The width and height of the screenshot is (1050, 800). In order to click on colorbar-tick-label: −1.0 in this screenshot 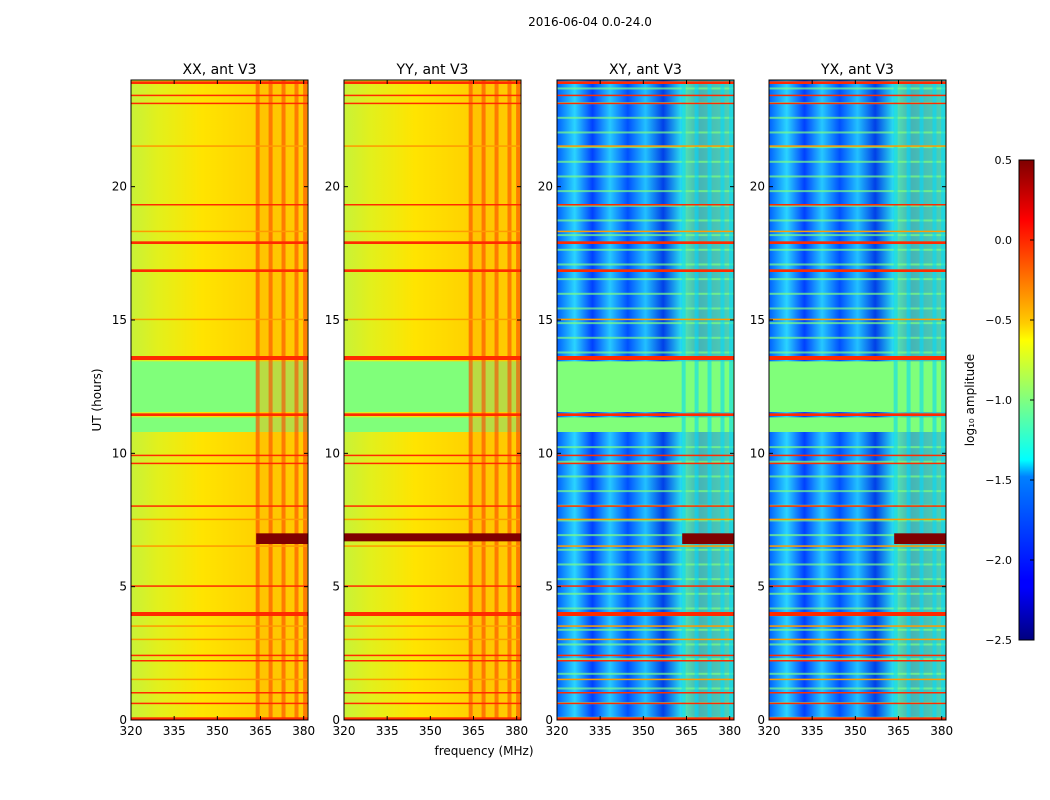, I will do `click(998, 400)`.